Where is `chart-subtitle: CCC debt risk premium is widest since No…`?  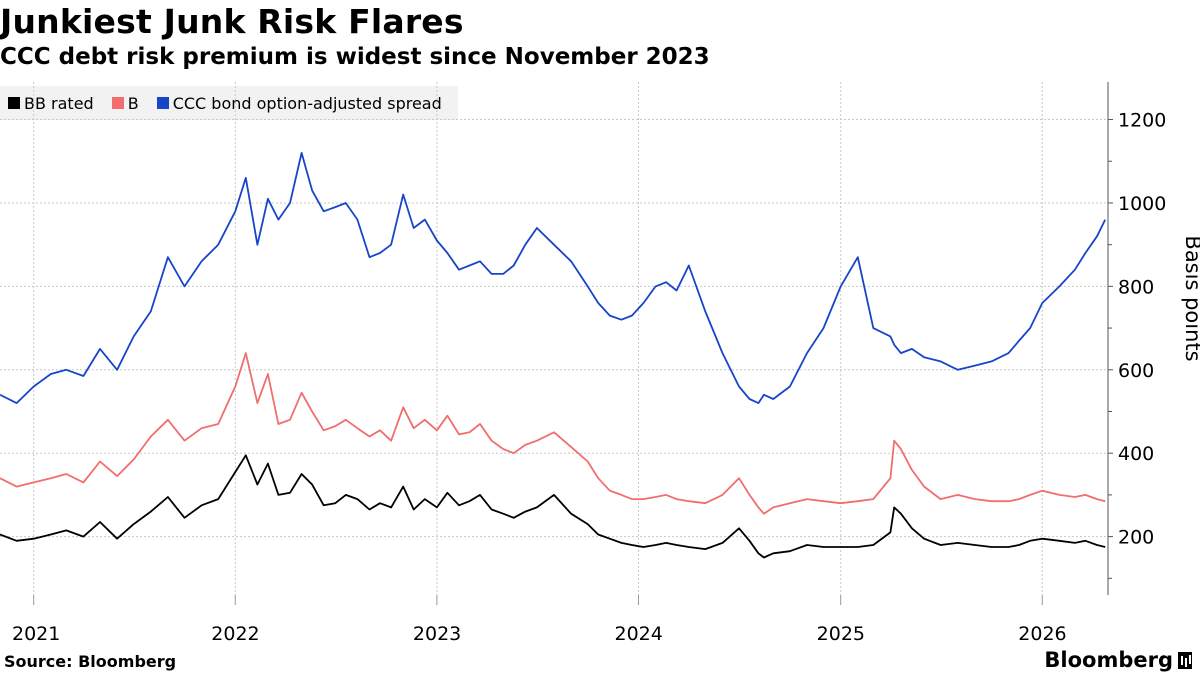
chart-subtitle: CCC debt risk premium is widest since No… is located at coordinates (355, 57).